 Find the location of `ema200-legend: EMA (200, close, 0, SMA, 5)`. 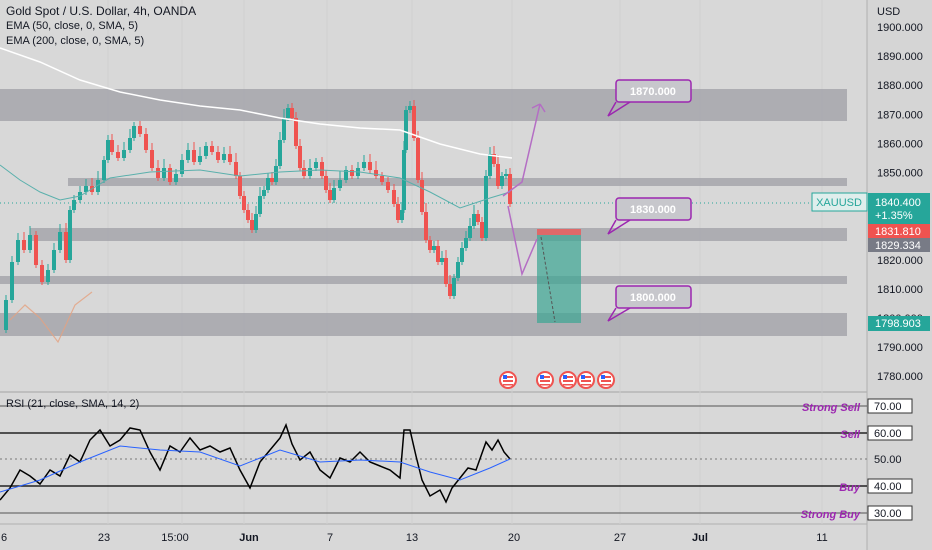

ema200-legend: EMA (200, close, 0, SMA, 5) is located at coordinates (75, 41).